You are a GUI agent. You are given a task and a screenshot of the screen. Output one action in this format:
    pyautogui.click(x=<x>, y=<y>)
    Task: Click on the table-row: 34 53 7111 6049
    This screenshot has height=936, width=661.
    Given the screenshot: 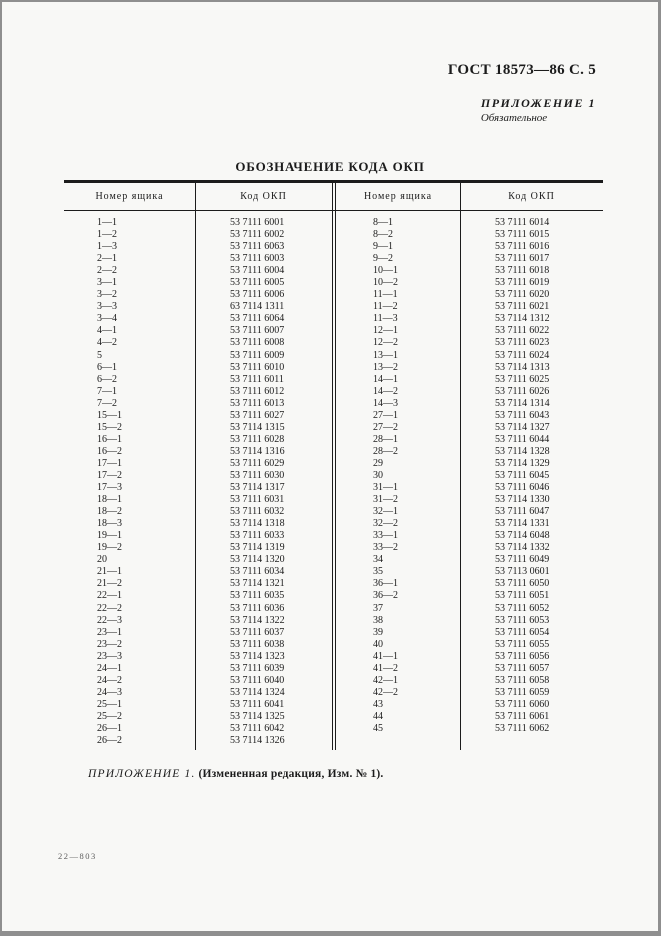 What is the action you would take?
    pyautogui.click(x=469, y=560)
    